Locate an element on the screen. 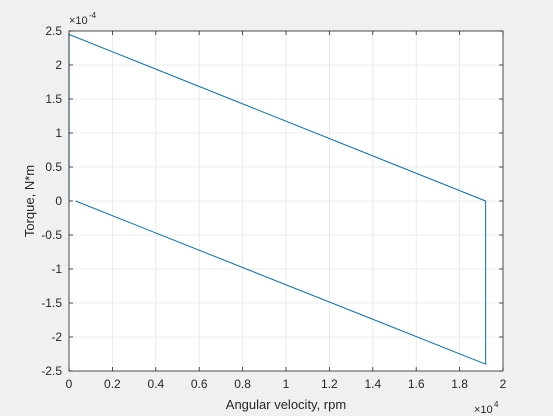 The image size is (553, 416). x-tick-label: 0 is located at coordinates (69, 384).